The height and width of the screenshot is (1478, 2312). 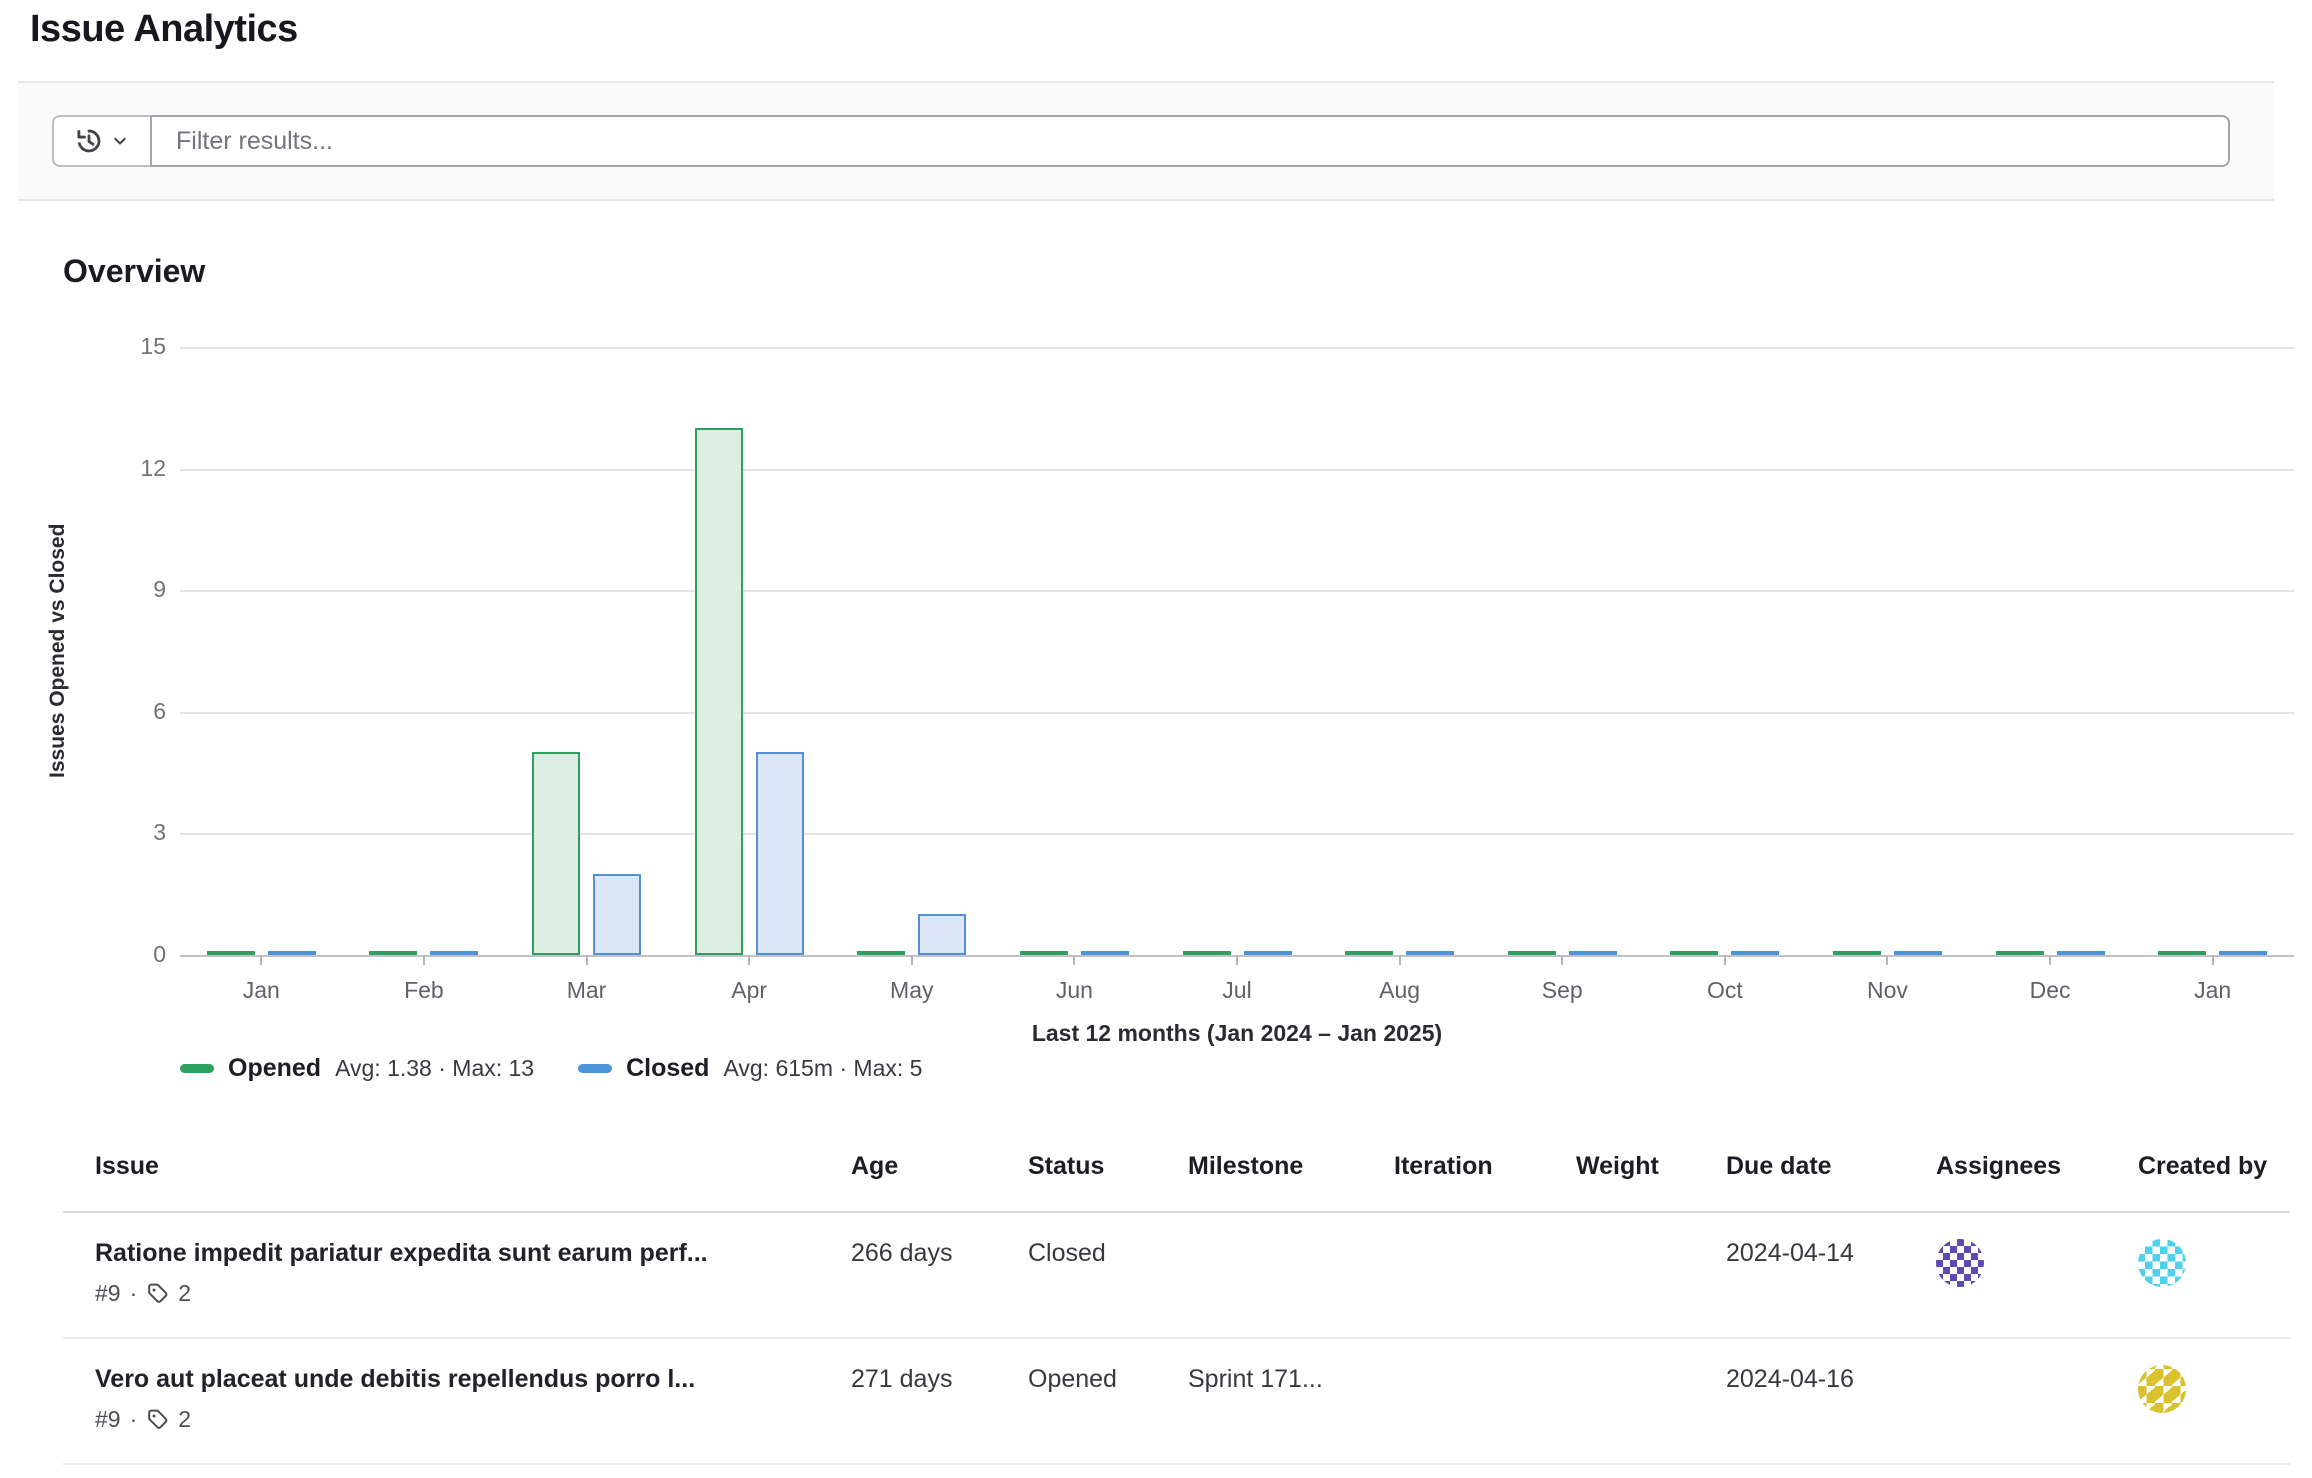 What do you see at coordinates (1960, 1263) in the screenshot?
I see `assignee-avatar` at bounding box center [1960, 1263].